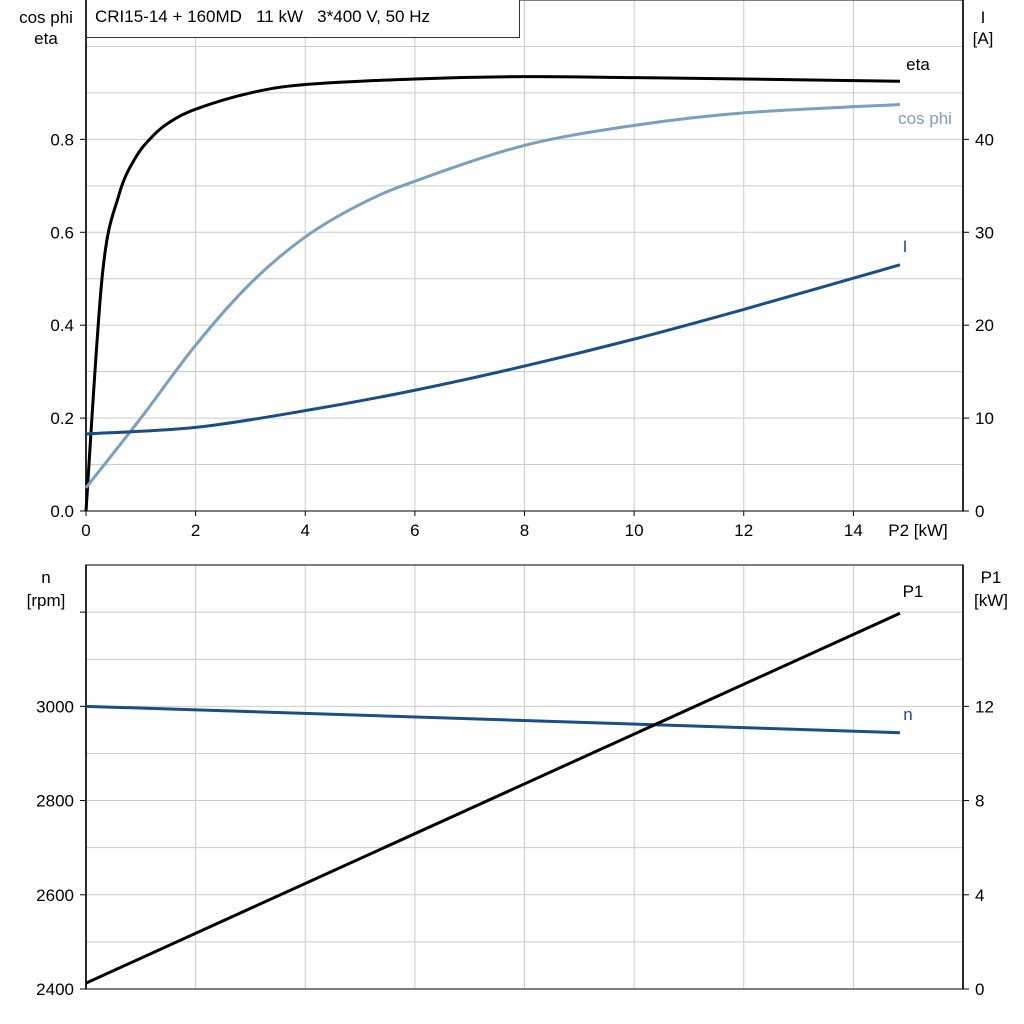 This screenshot has width=1024, height=1024. Describe the element at coordinates (62, 511) in the screenshot. I see `y-left-tick-label: 0.0` at that location.